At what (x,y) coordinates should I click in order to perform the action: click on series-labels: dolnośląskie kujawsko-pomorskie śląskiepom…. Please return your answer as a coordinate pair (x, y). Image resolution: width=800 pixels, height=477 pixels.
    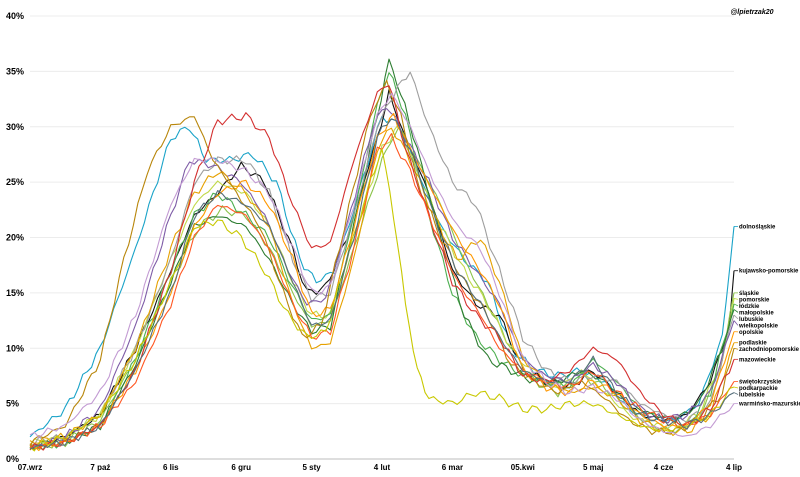
    Looking at the image, I should click on (766, 316).